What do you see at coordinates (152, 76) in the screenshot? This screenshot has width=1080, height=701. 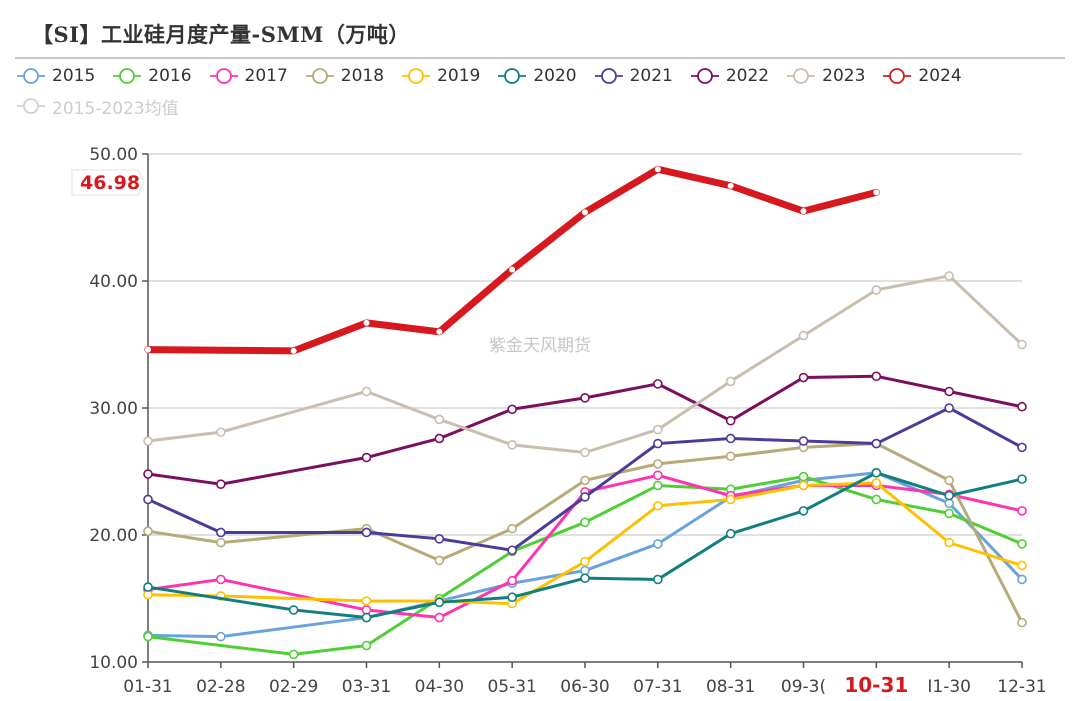 I see `legend-item-2016: 2016` at bounding box center [152, 76].